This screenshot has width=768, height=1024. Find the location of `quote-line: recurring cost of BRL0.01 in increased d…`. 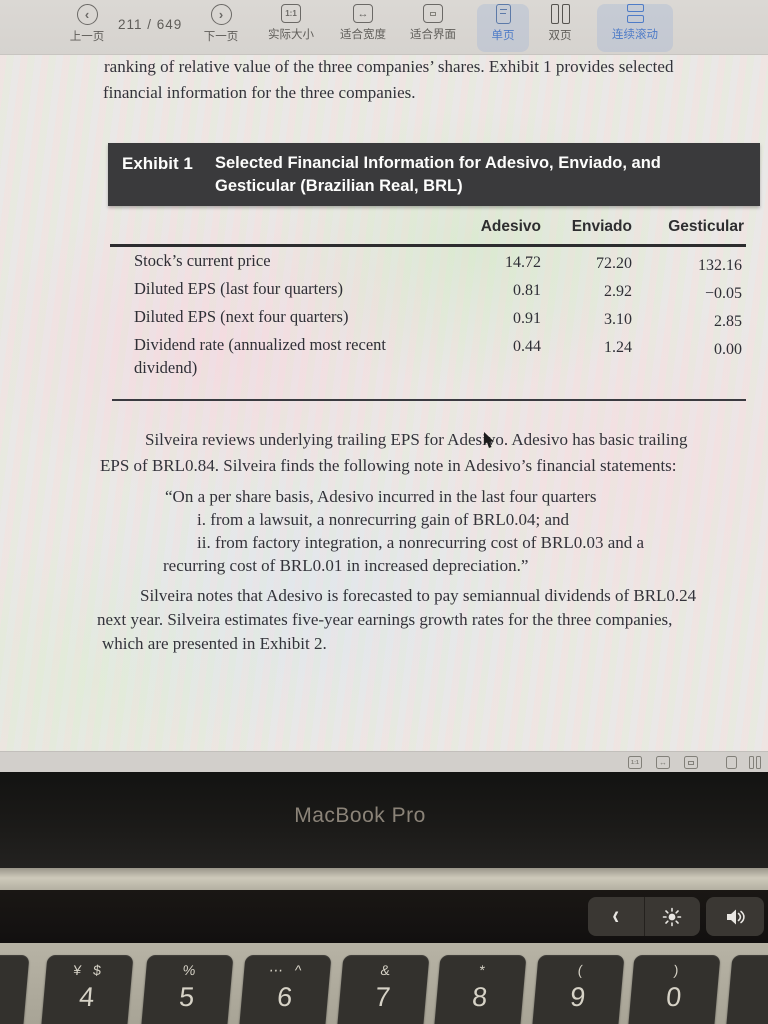

quote-line: recurring cost of BRL0.01 in increased d… is located at coordinates (346, 565).